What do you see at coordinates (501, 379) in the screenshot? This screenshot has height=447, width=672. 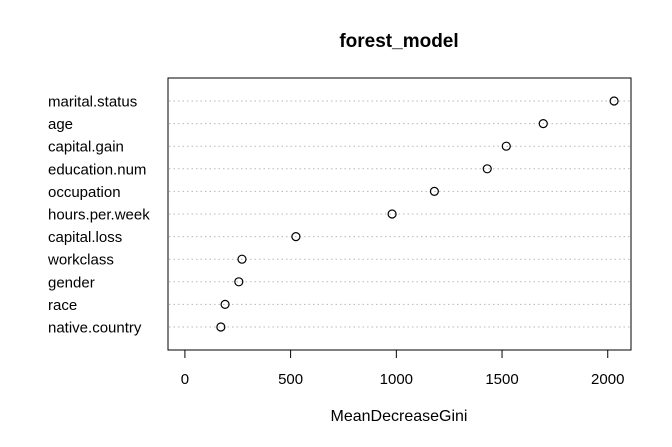 I see `x-tick-label: 1500` at bounding box center [501, 379].